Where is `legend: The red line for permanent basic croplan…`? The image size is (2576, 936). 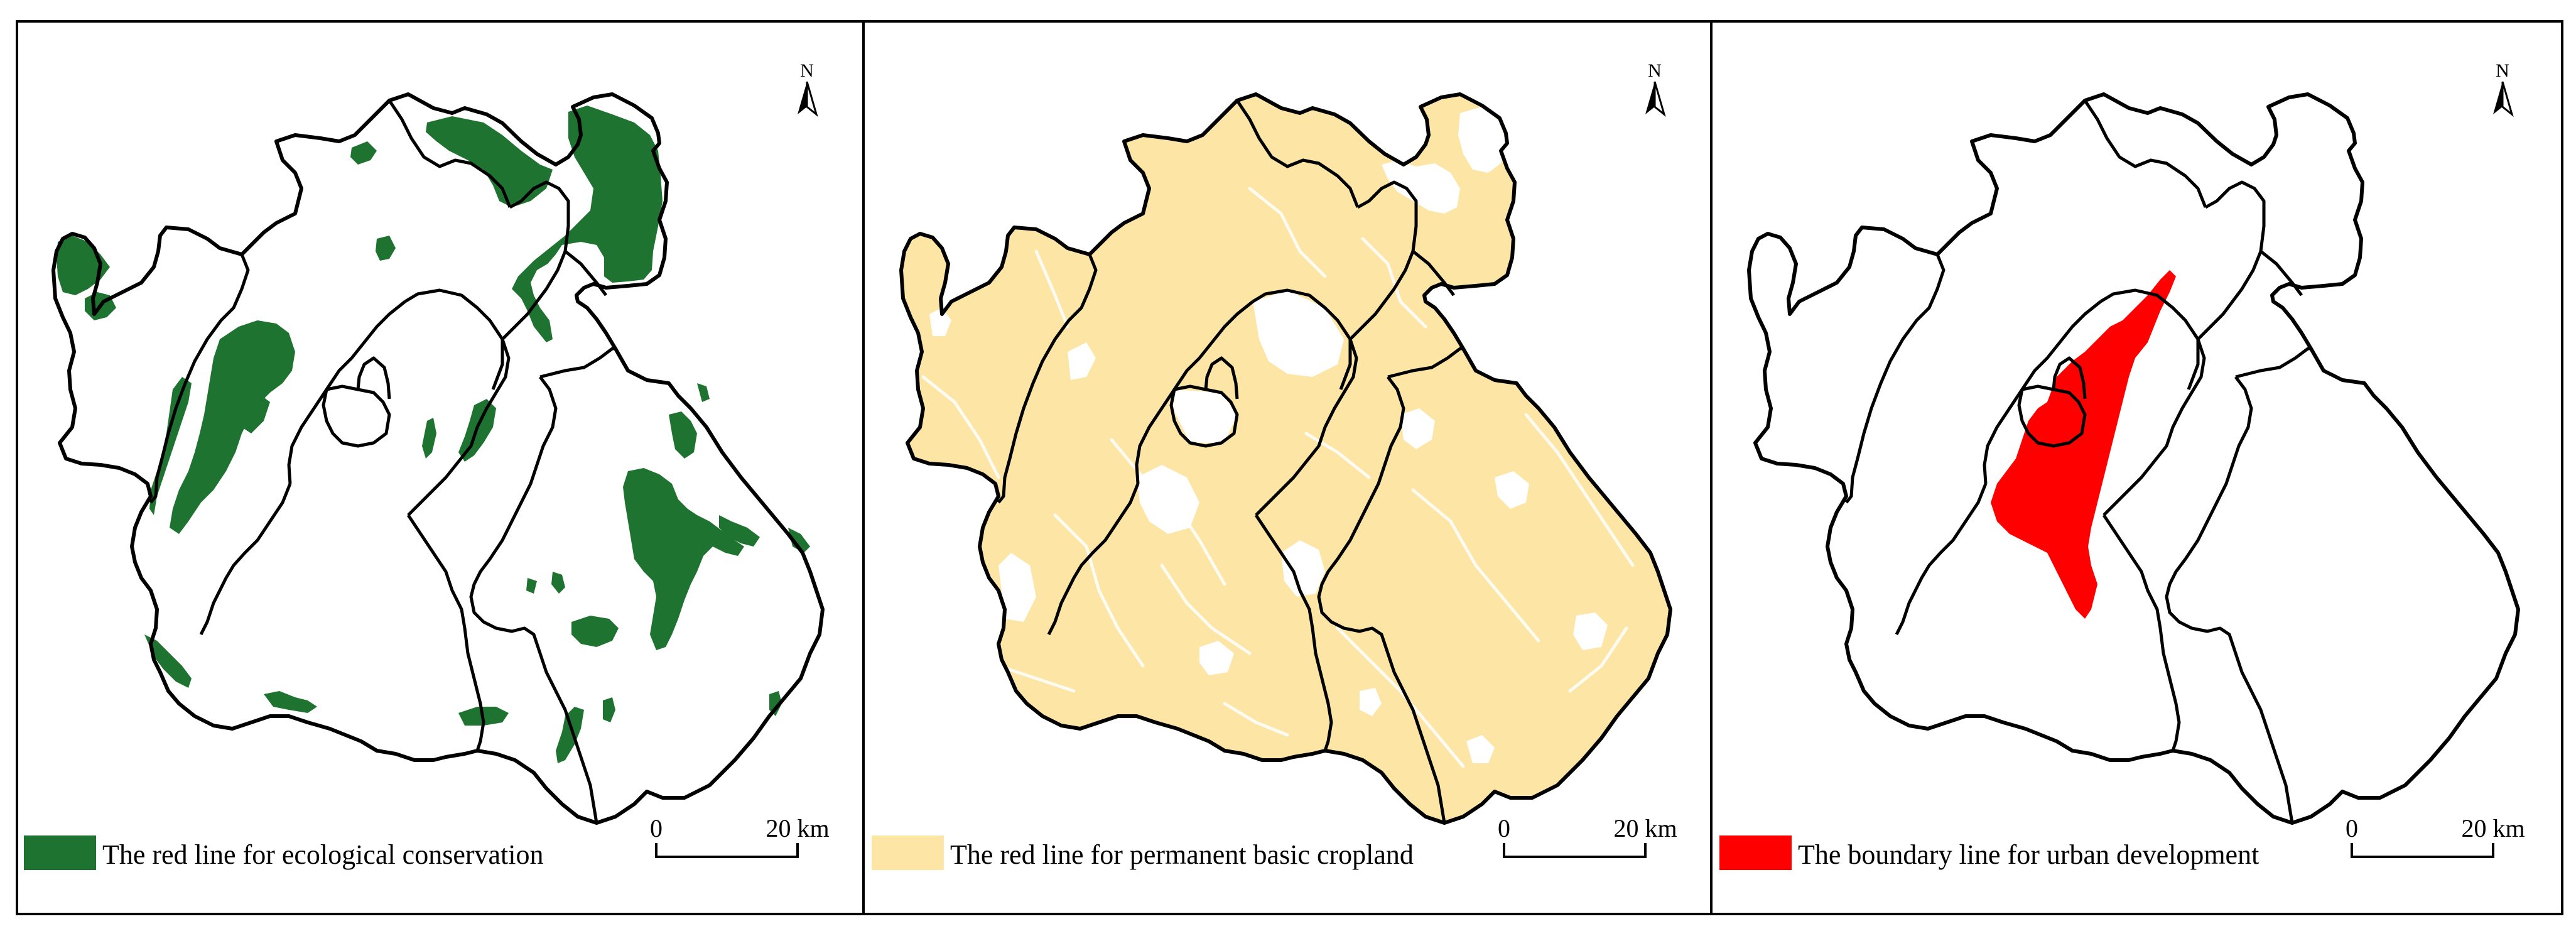
legend: The red line for permanent basic croplan… is located at coordinates (1143, 852).